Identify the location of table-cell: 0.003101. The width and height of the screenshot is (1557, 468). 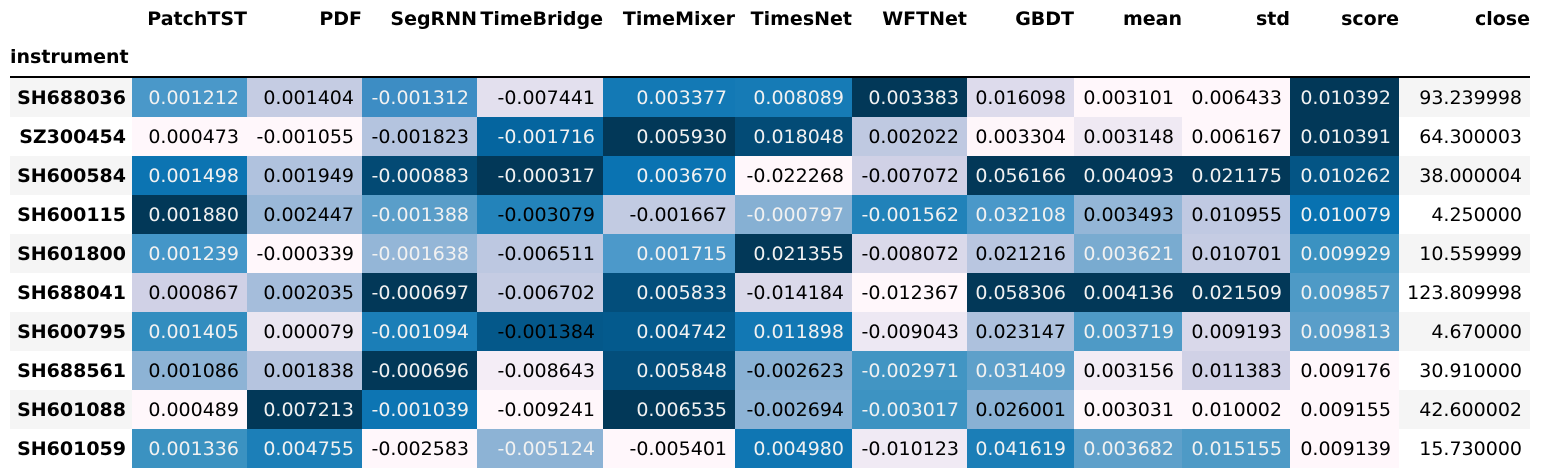
(1128, 97).